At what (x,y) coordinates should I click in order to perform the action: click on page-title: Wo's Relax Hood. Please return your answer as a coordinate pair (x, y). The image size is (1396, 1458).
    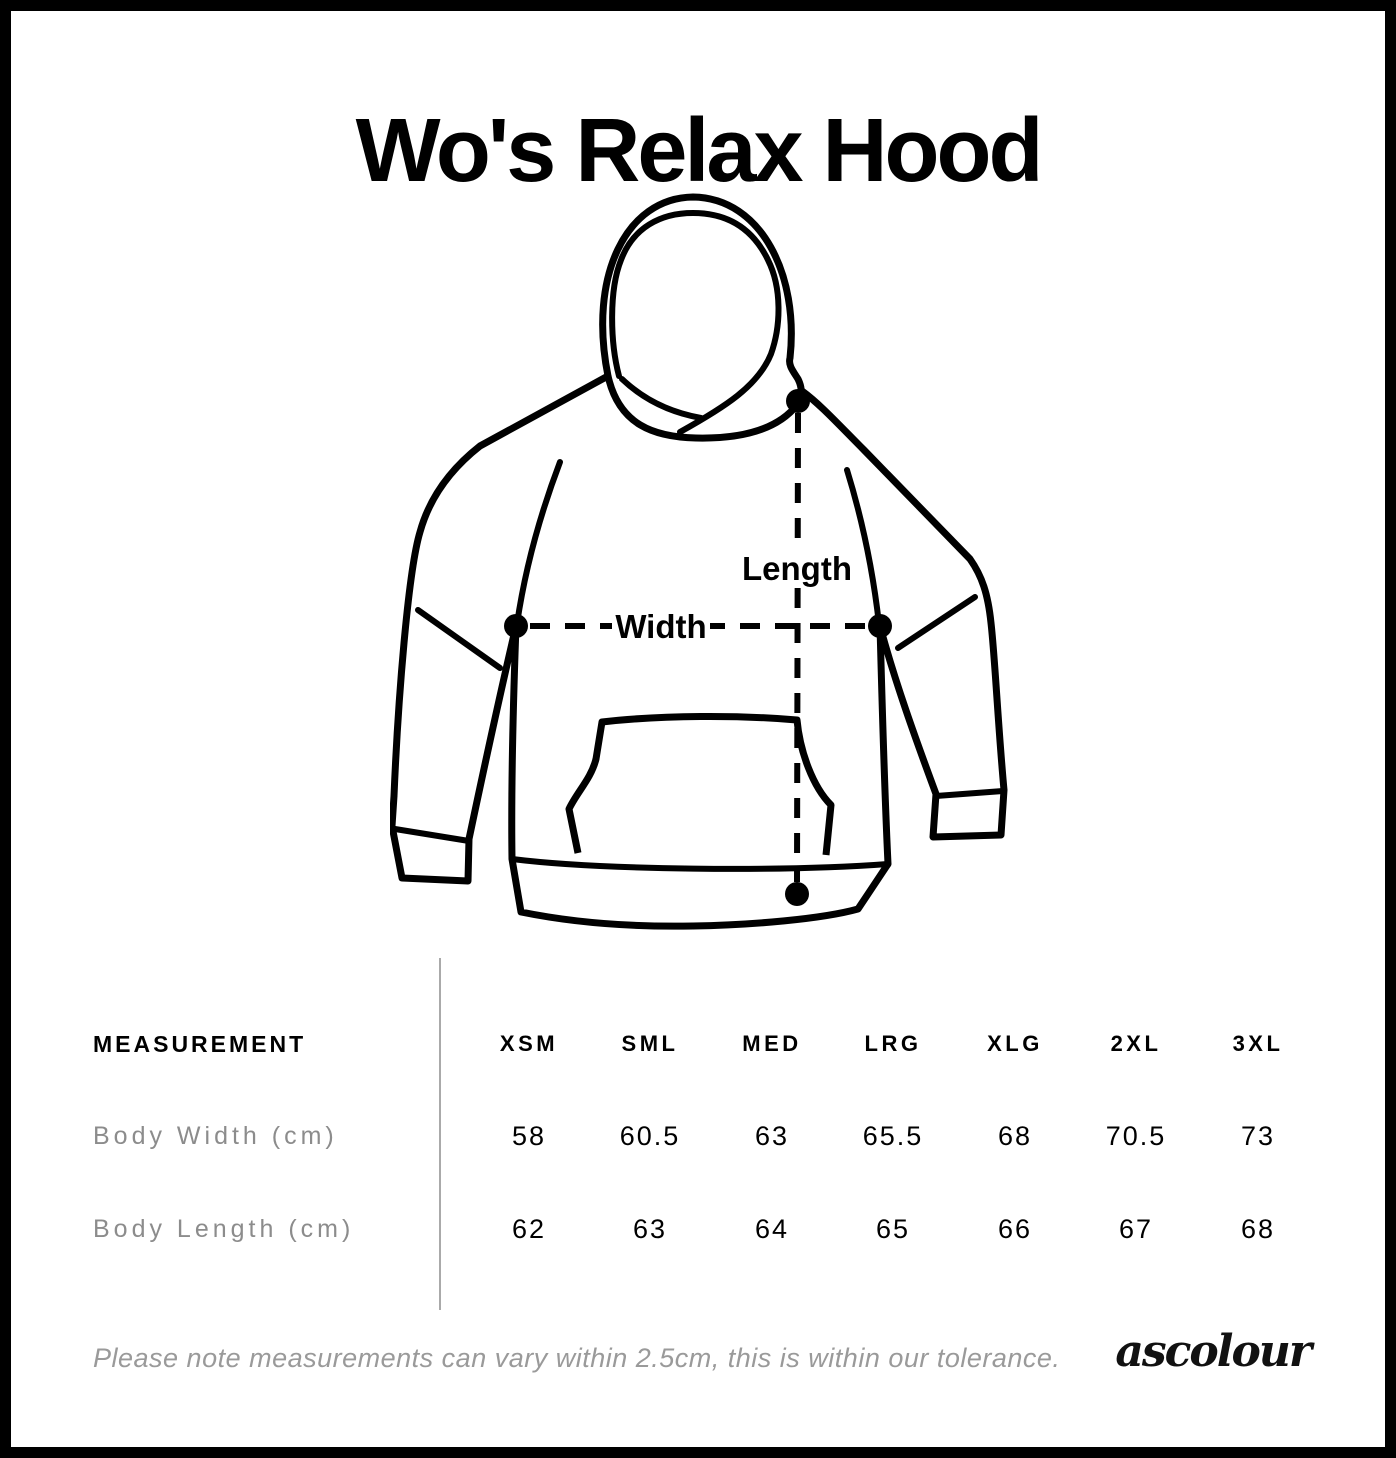
    Looking at the image, I should click on (699, 151).